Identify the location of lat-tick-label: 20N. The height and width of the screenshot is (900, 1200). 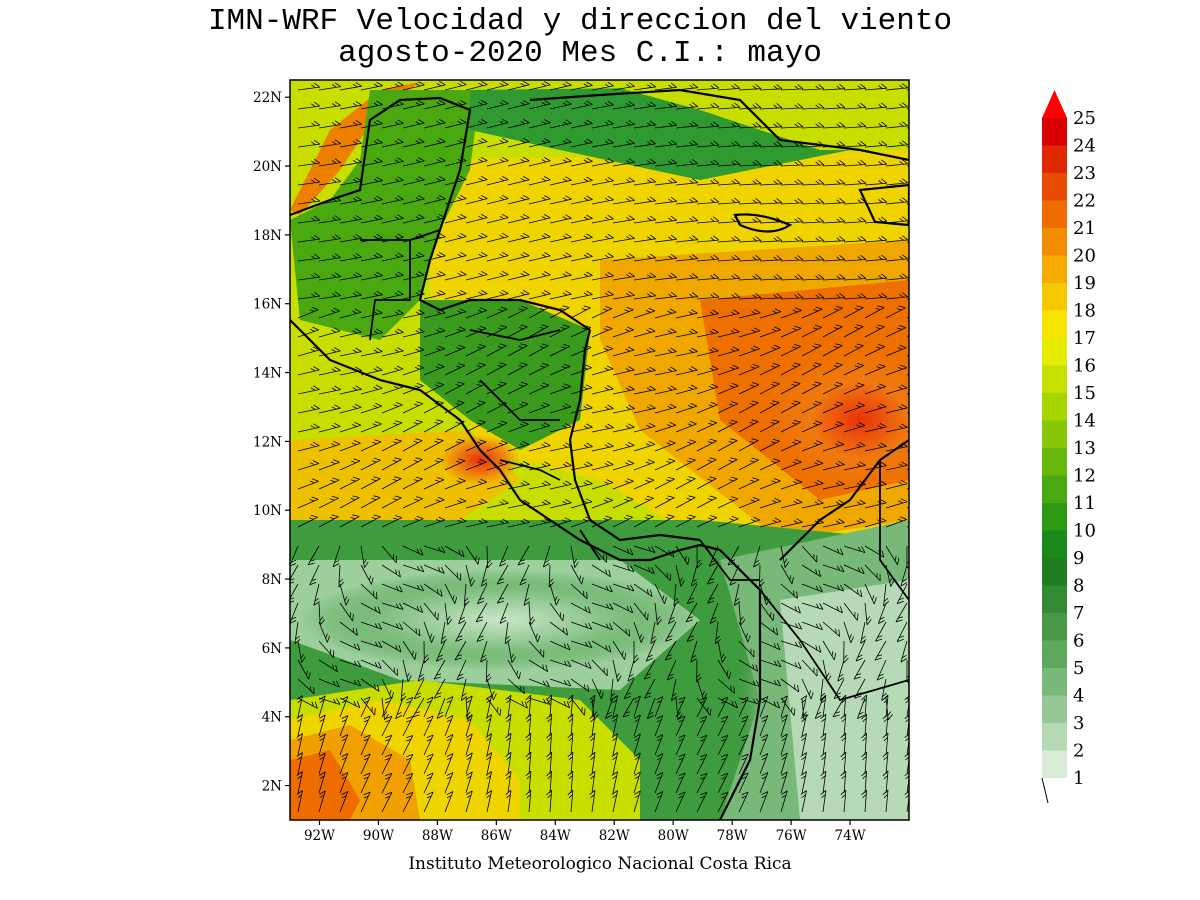
(267, 167).